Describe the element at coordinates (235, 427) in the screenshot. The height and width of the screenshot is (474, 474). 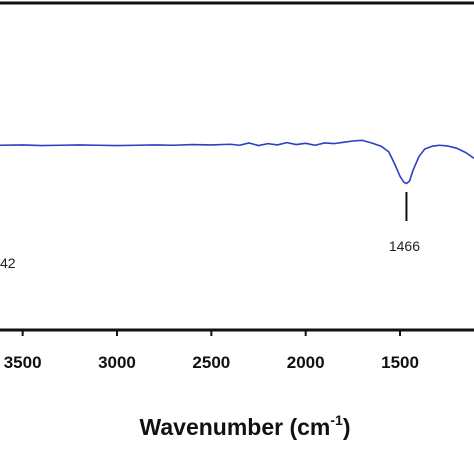
I see `x-axis-label-main: Wavenumber (cm` at that location.